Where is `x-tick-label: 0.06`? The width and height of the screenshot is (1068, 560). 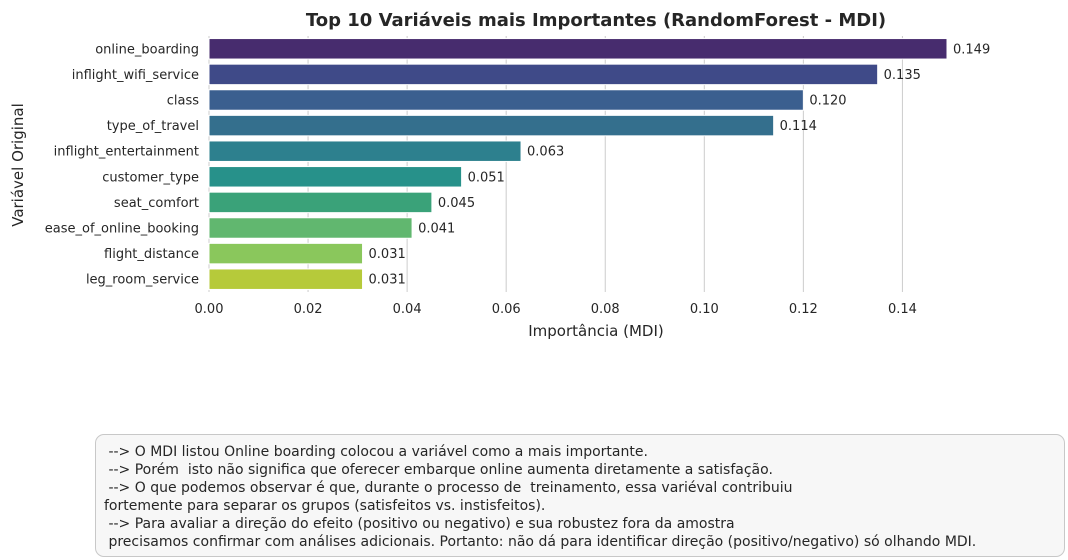
x-tick-label: 0.06 is located at coordinates (506, 309).